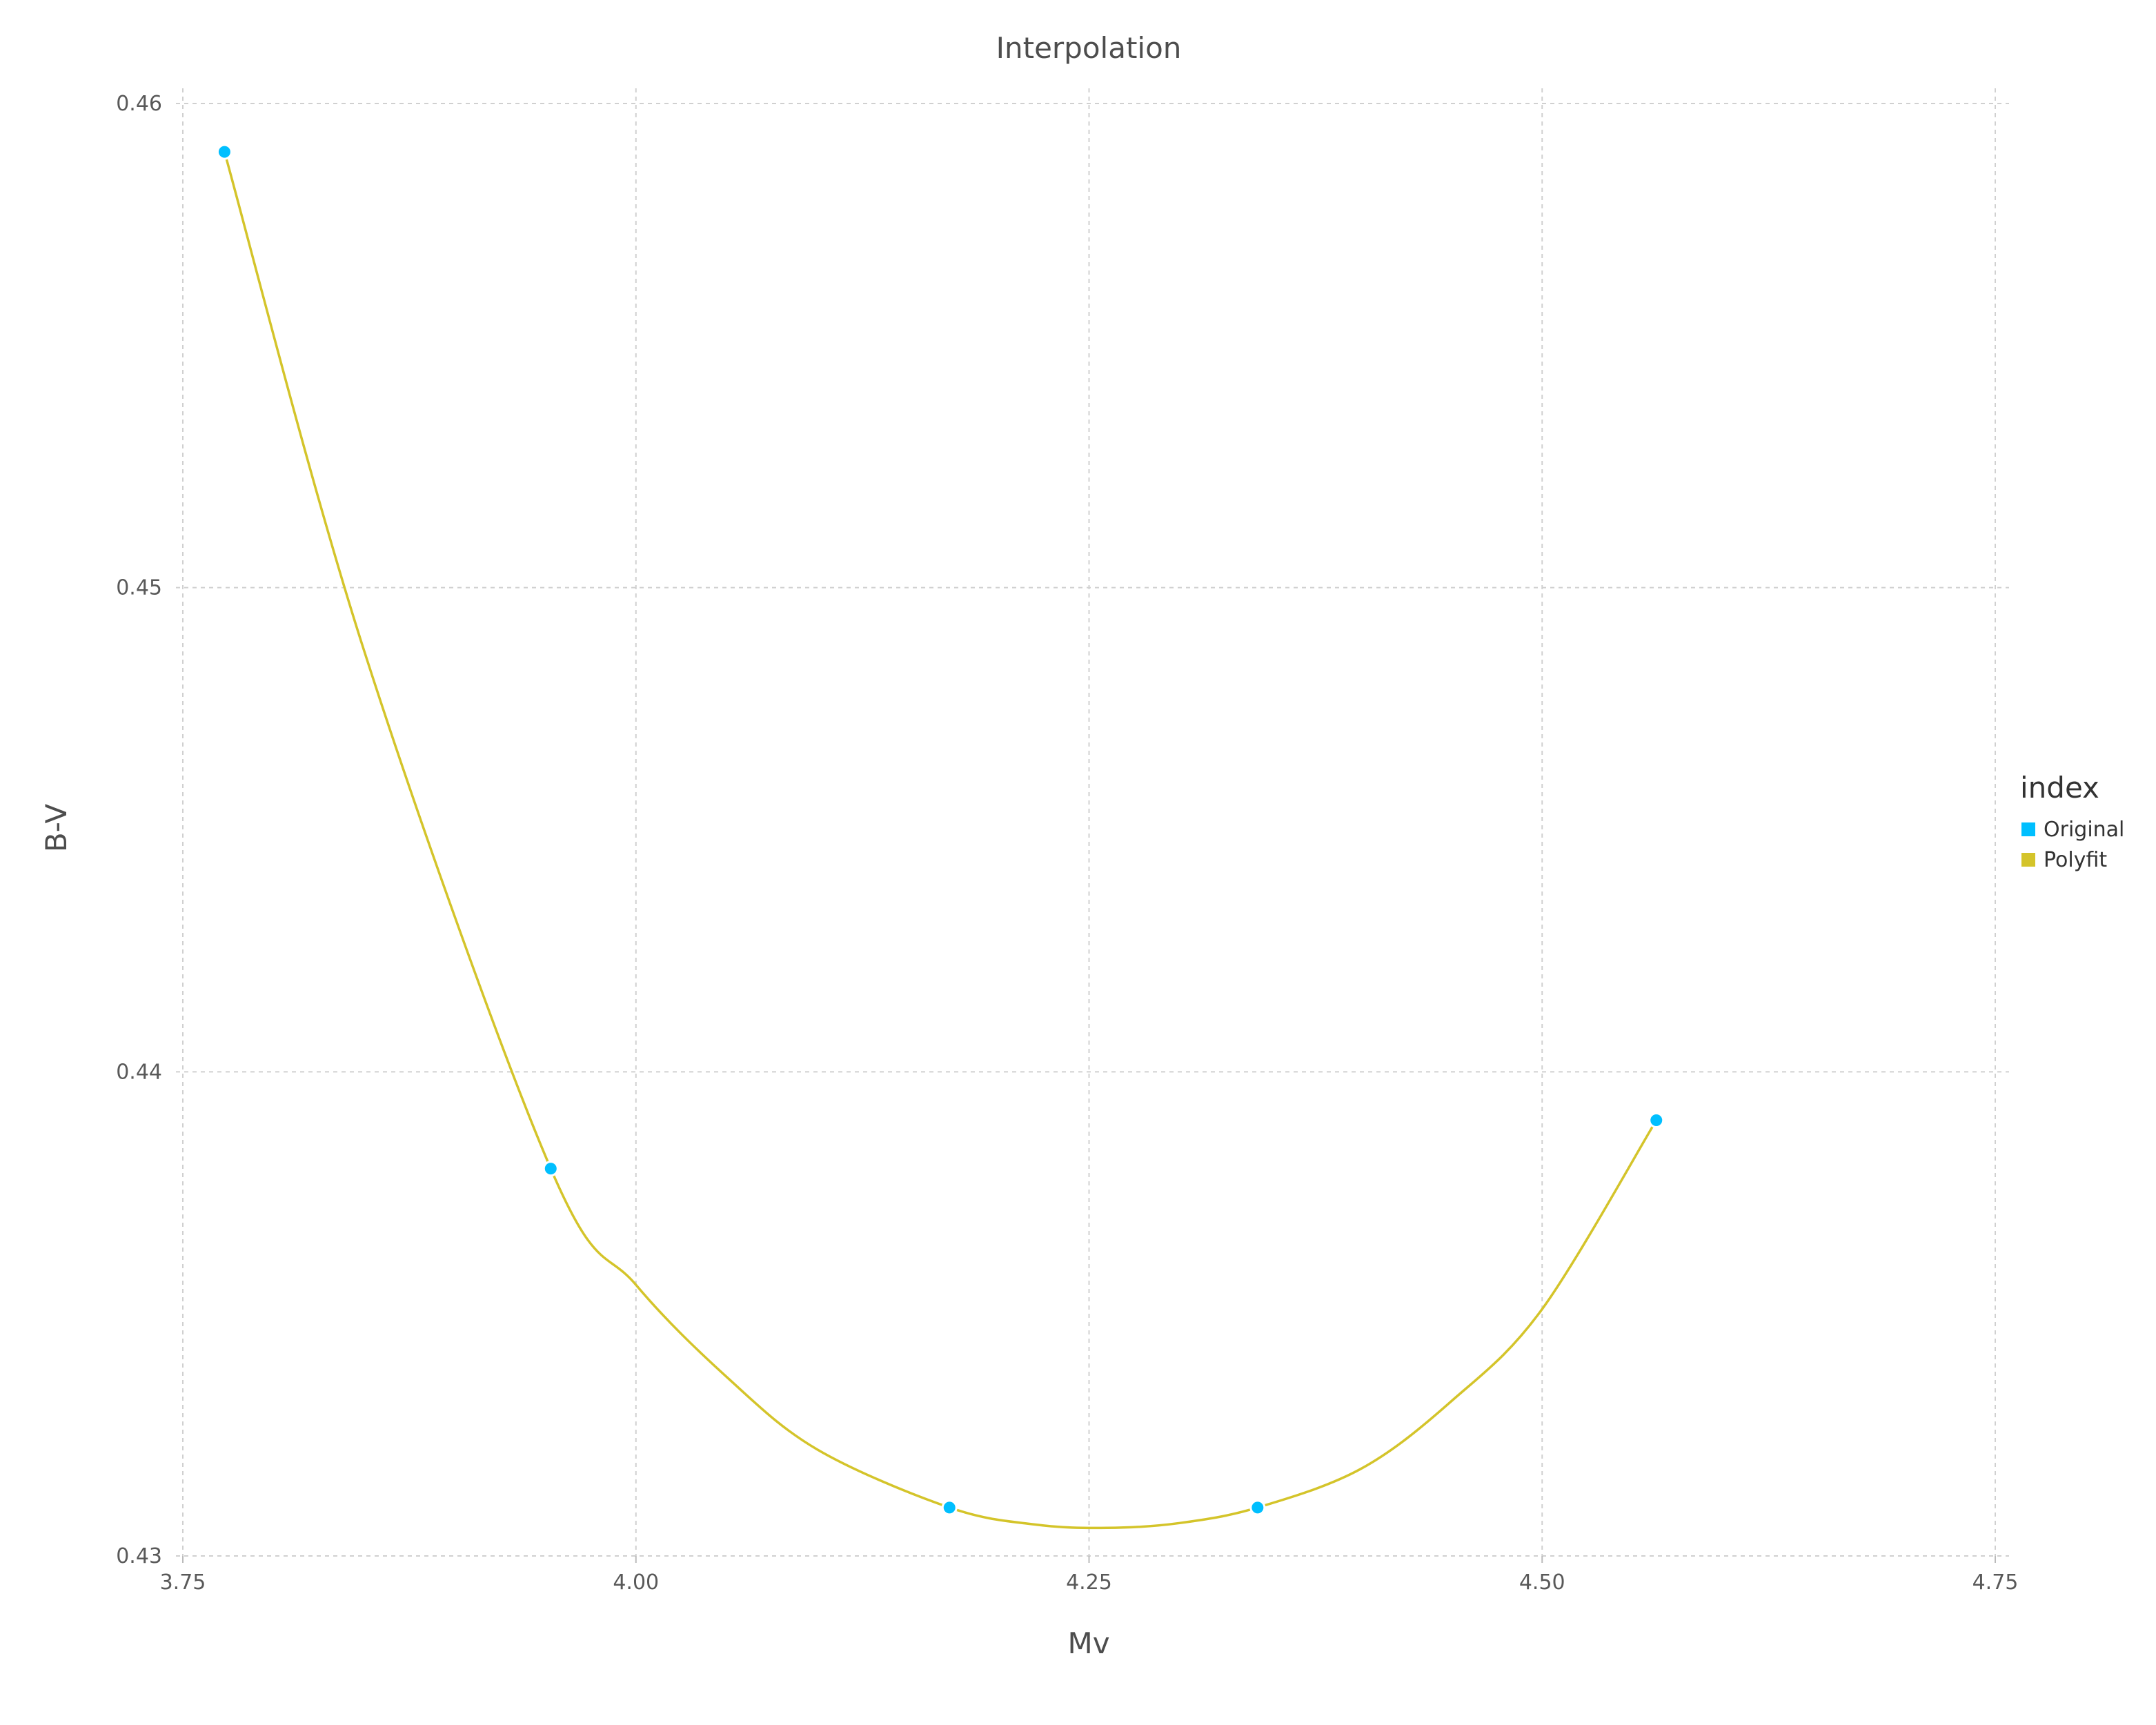 Image resolution: width=2156 pixels, height=1725 pixels. I want to click on x-tick-label: 4.25, so click(1089, 1582).